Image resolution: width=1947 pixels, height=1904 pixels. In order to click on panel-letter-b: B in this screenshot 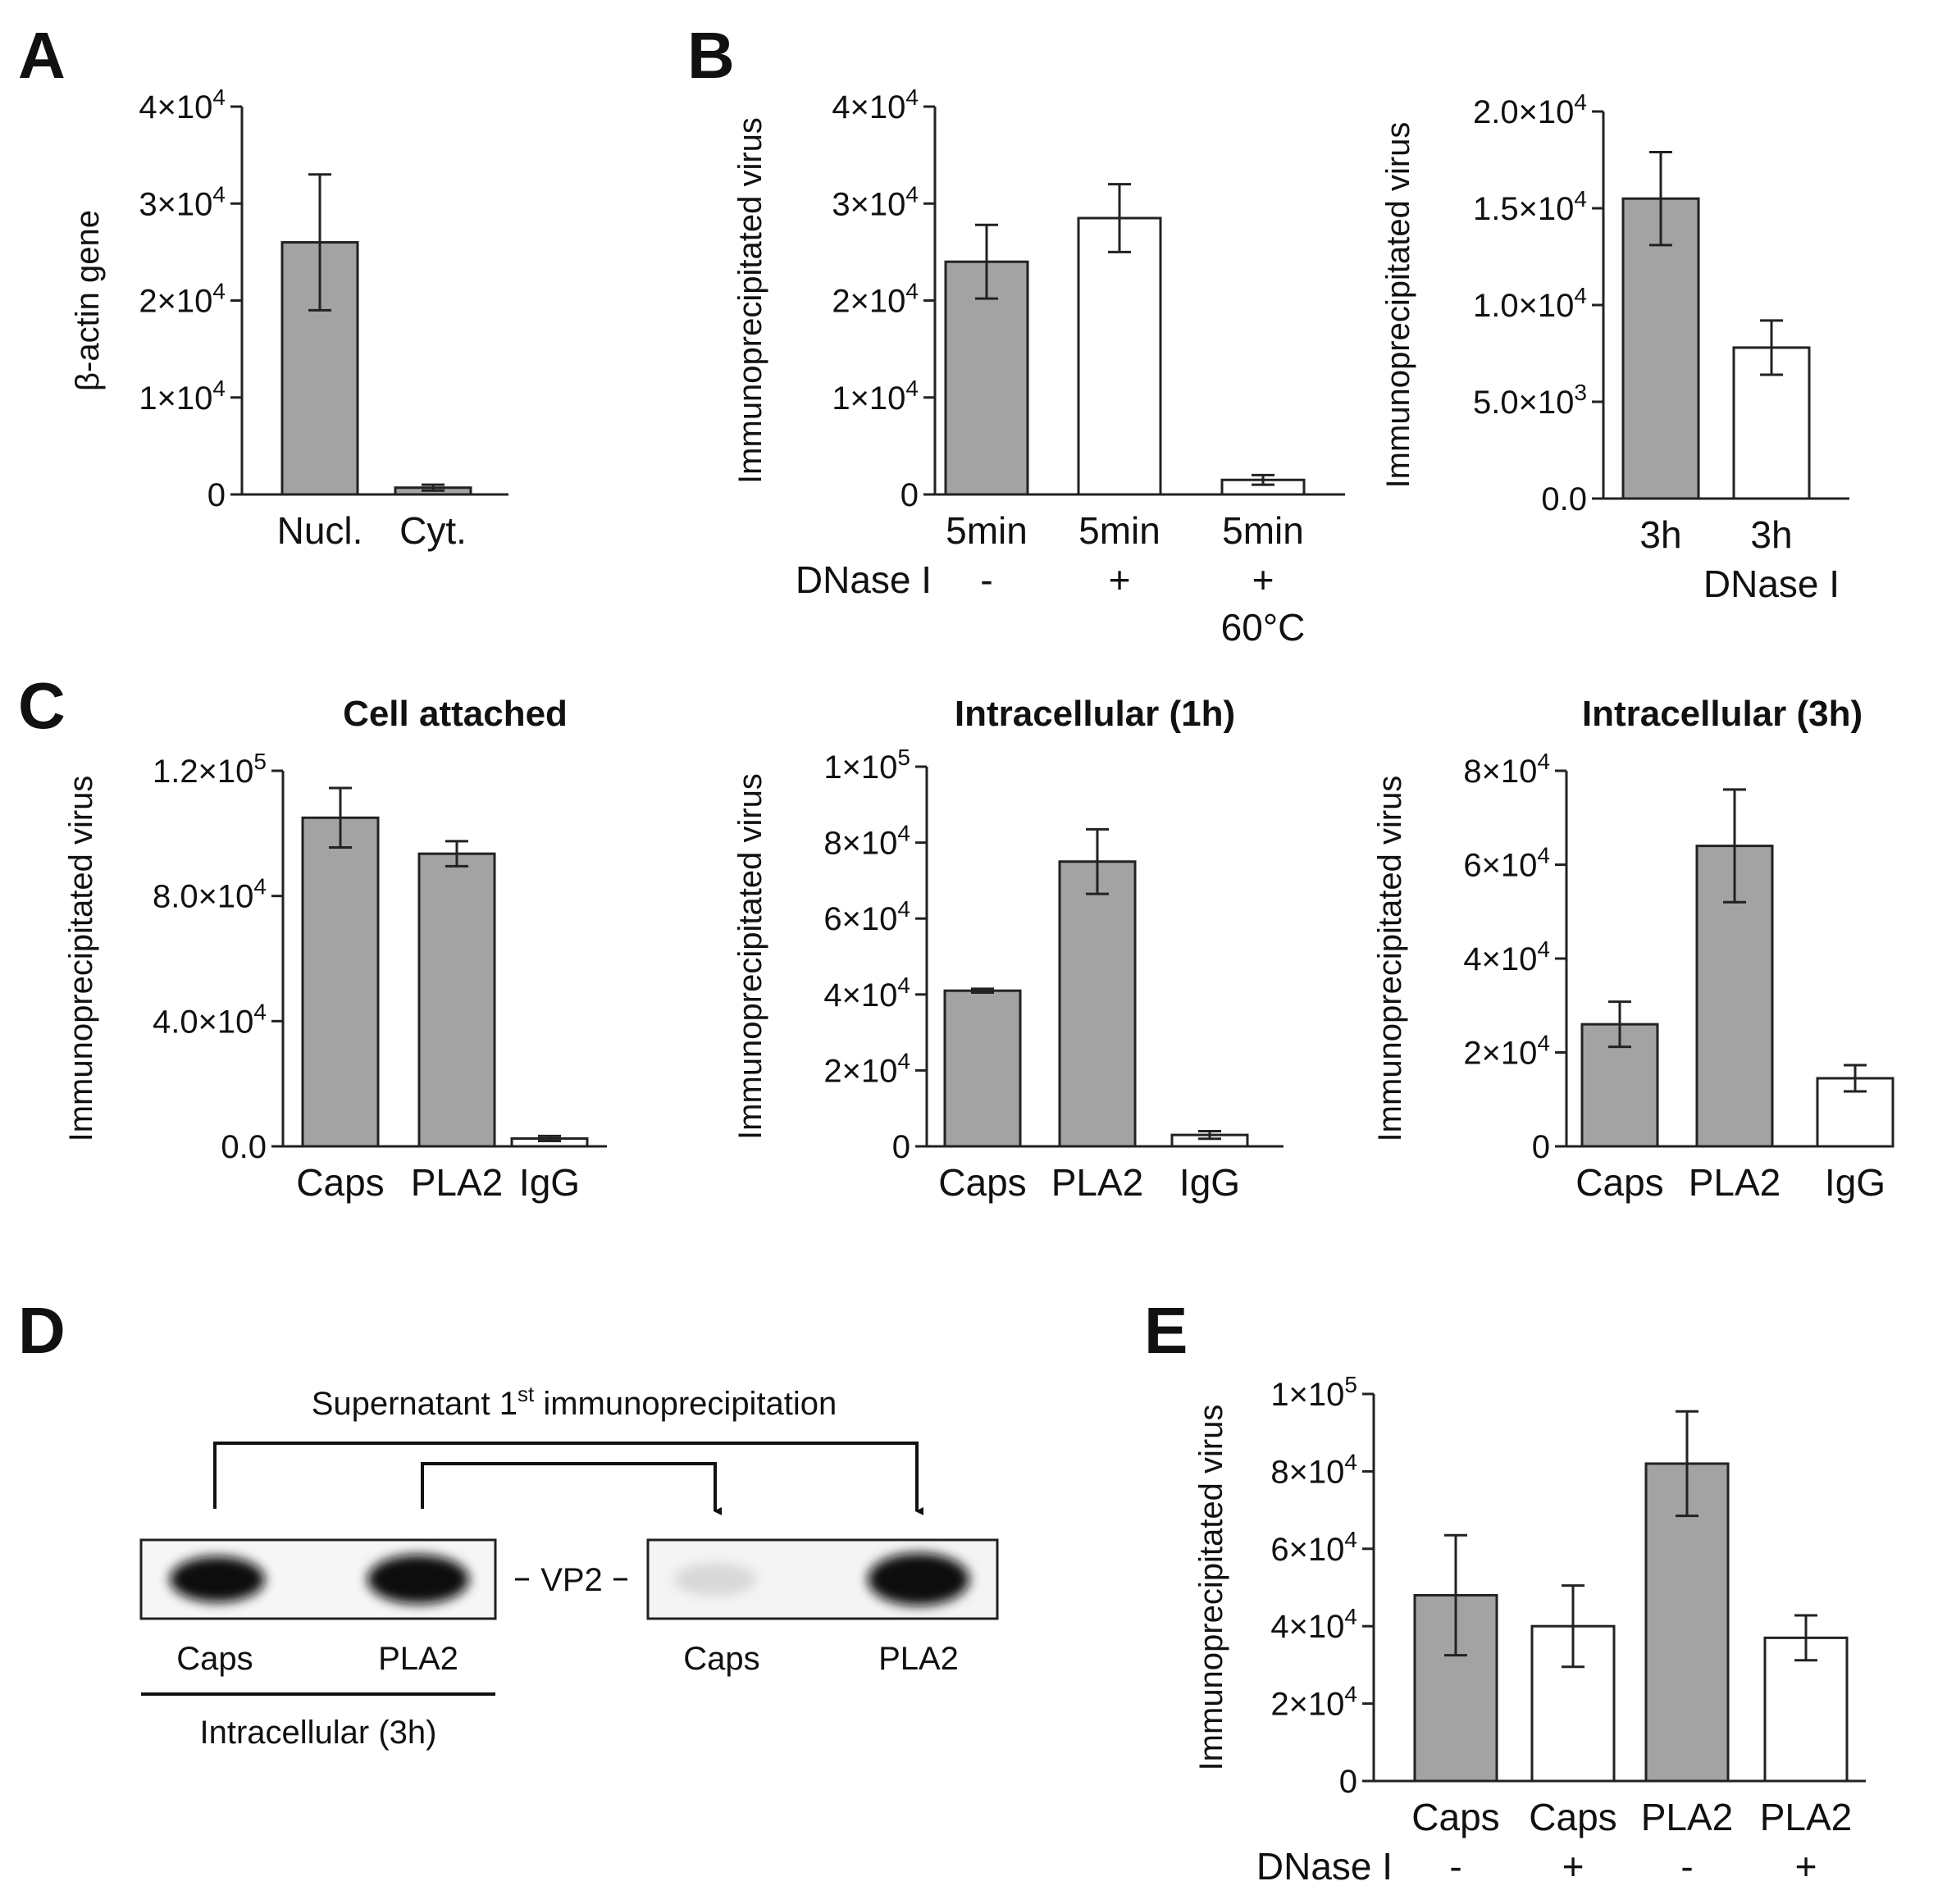, I will do `click(711, 56)`.